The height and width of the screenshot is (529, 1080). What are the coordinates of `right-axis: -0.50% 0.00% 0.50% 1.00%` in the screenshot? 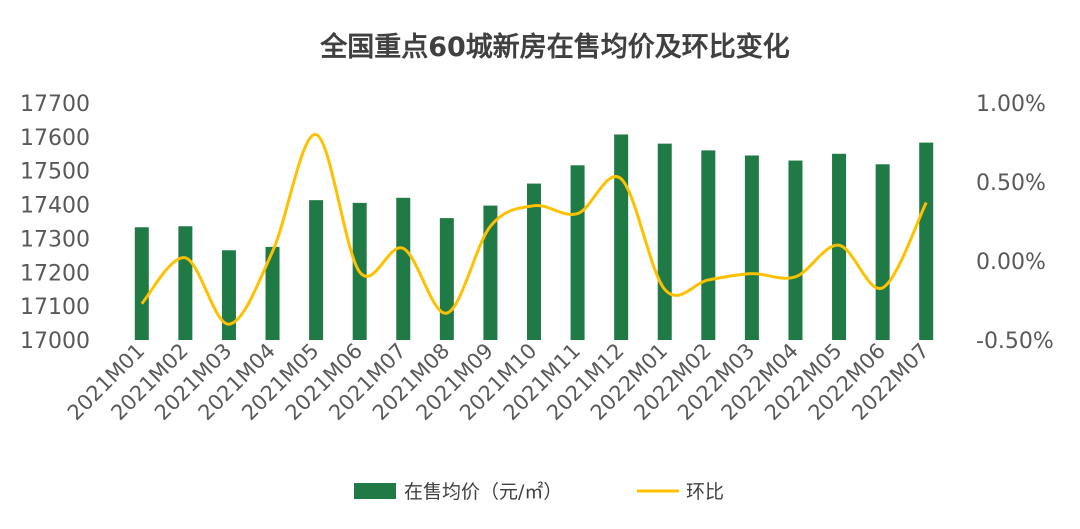 It's located at (1015, 223).